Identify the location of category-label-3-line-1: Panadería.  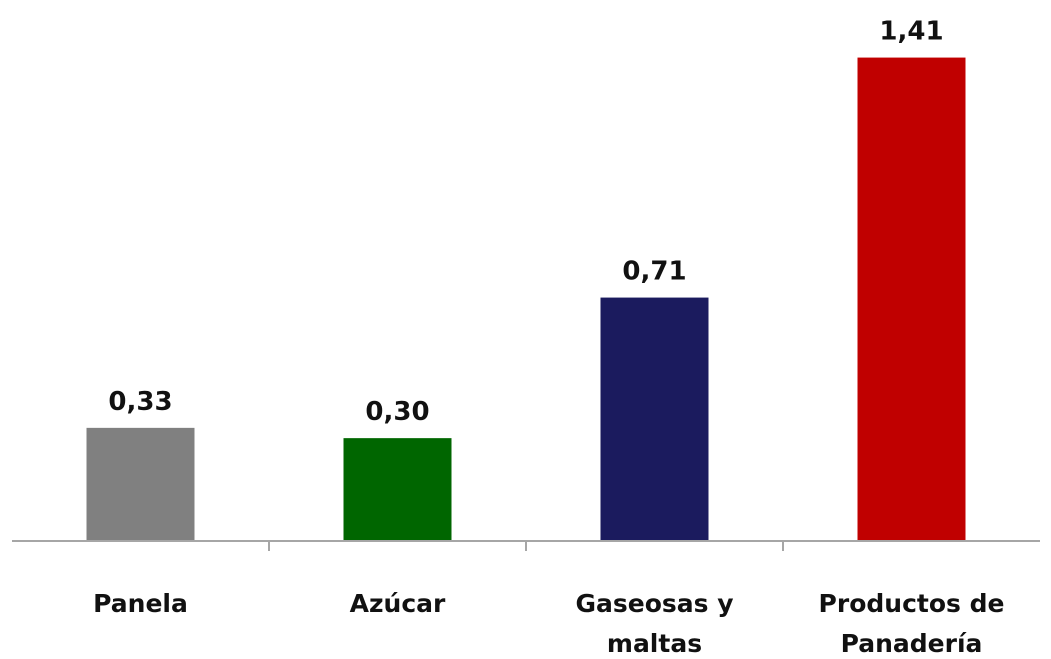
(912, 643).